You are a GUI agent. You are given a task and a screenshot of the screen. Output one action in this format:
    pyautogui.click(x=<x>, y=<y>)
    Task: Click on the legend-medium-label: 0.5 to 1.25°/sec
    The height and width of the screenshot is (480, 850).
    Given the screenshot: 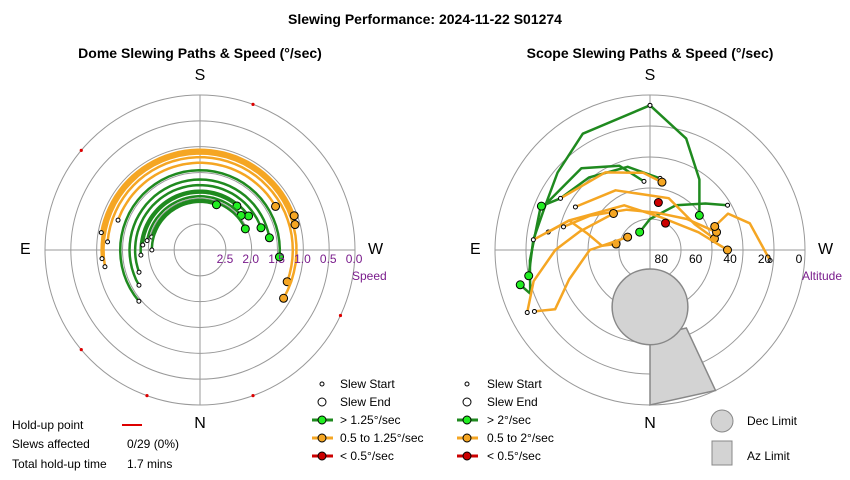 What is the action you would take?
    pyautogui.click(x=382, y=438)
    